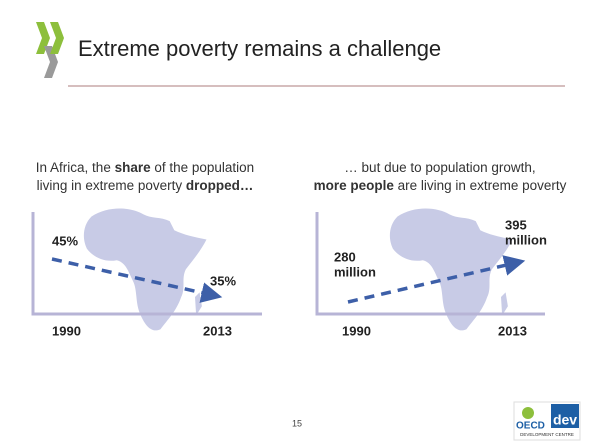  Describe the element at coordinates (345, 256) in the screenshot. I see `start-label: 280` at that location.